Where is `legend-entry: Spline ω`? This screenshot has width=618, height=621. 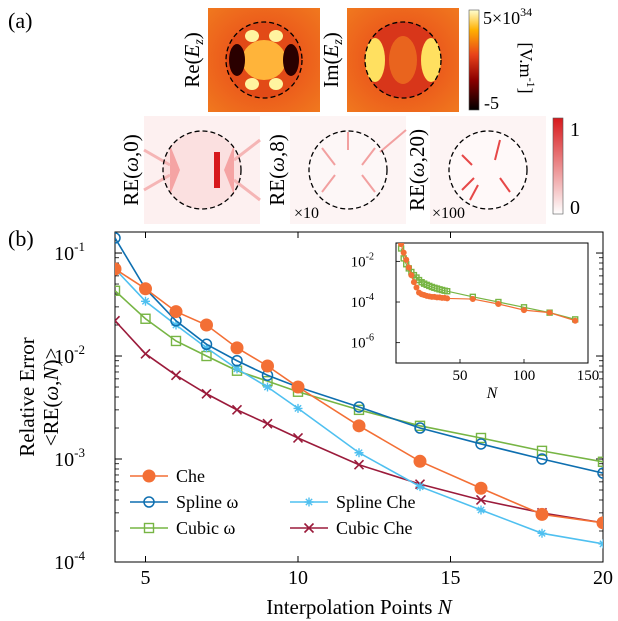
legend-entry: Spline ω is located at coordinates (184, 502).